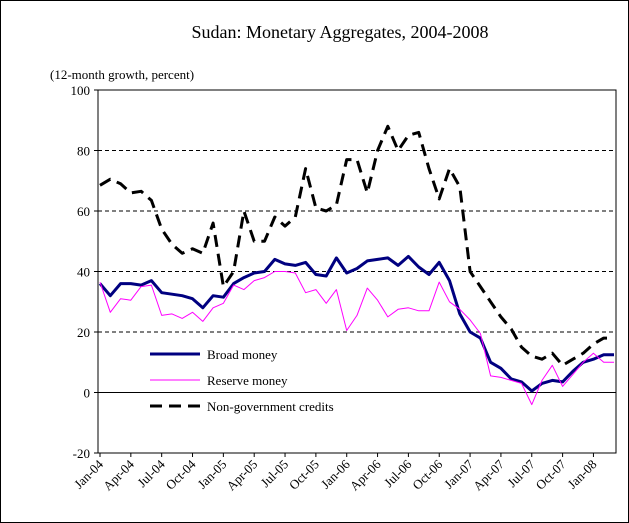  Describe the element at coordinates (242, 354) in the screenshot. I see `legend-label: Broad money` at that location.